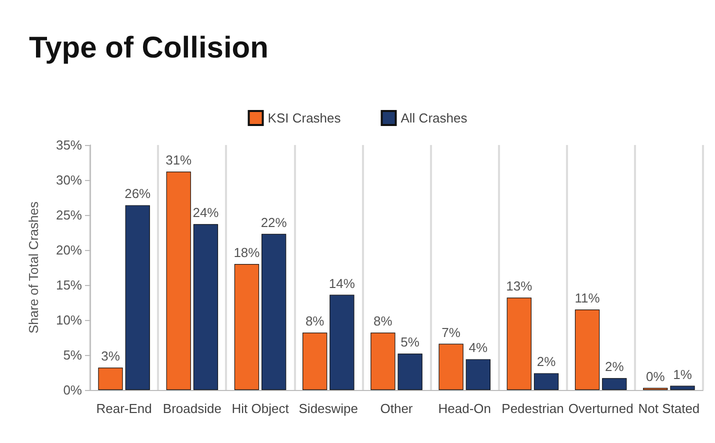  What do you see at coordinates (206, 212) in the screenshot?
I see `data-label: 24%` at bounding box center [206, 212].